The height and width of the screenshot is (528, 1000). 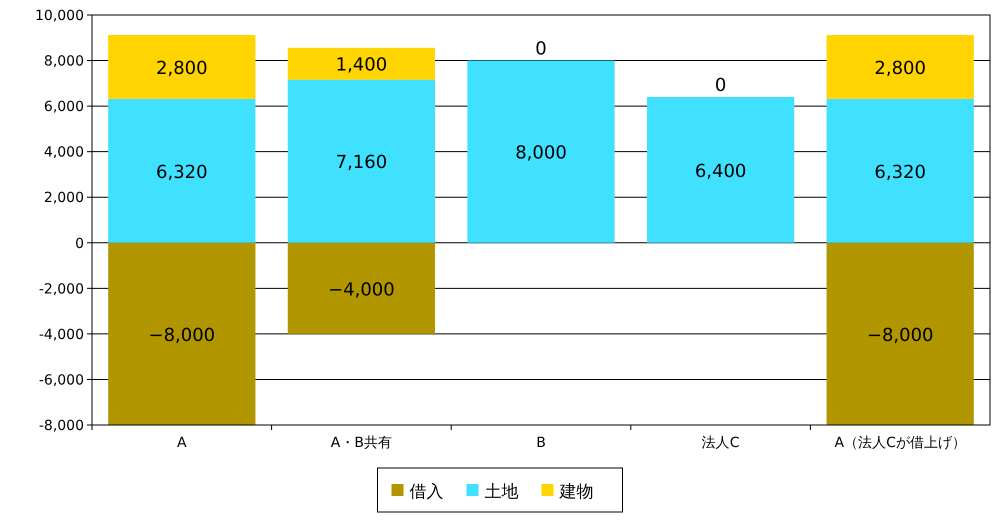 I want to click on x-tick-label: B, so click(x=541, y=443).